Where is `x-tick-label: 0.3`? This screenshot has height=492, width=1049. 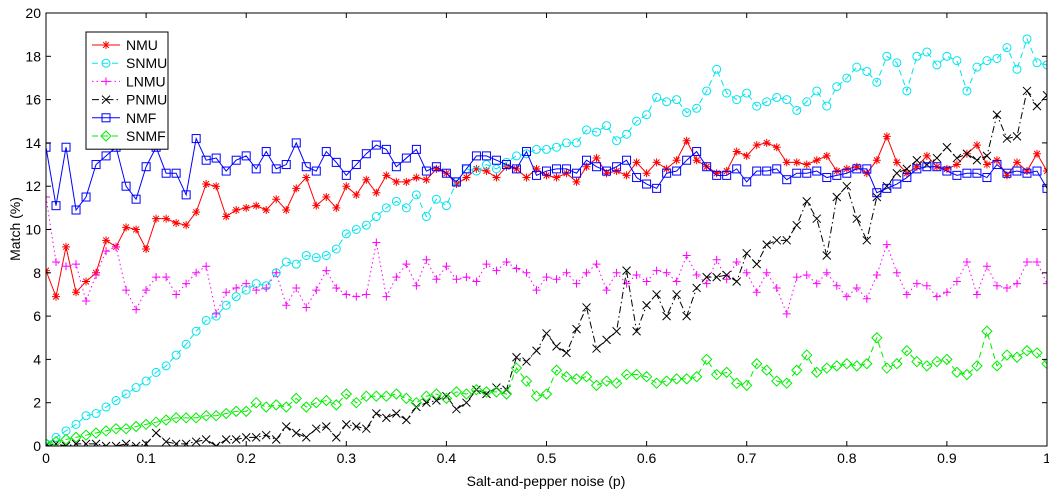 x-tick-label: 0.3 is located at coordinates (347, 458).